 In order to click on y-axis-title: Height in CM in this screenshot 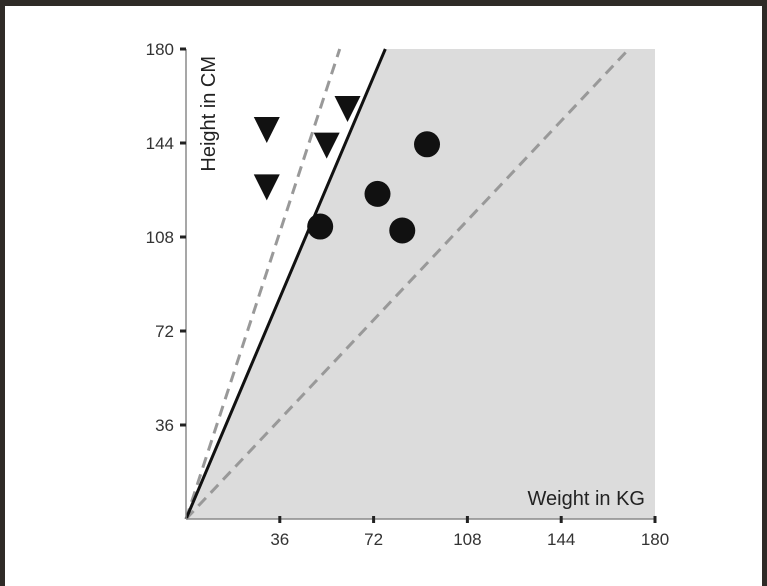, I will do `click(209, 114)`.